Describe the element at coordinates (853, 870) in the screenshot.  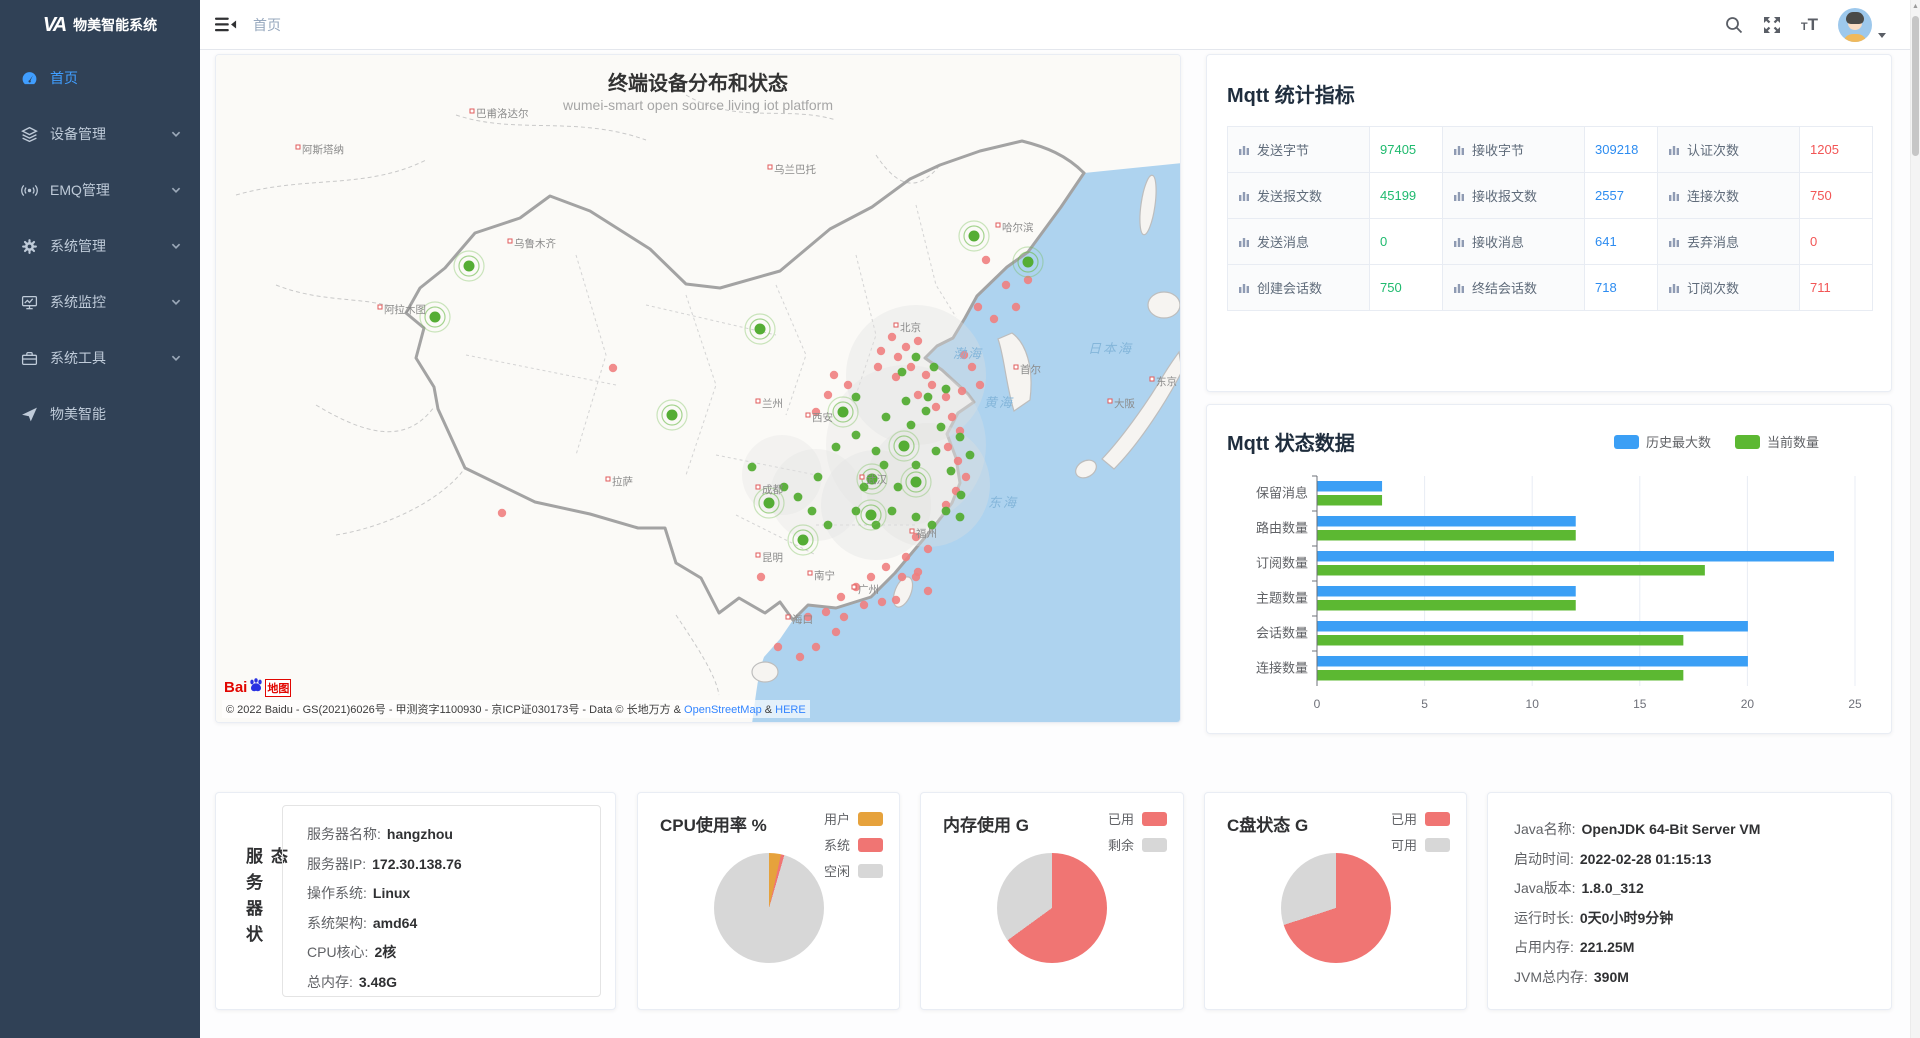
I see `legend-item-idle: 空闲` at that location.